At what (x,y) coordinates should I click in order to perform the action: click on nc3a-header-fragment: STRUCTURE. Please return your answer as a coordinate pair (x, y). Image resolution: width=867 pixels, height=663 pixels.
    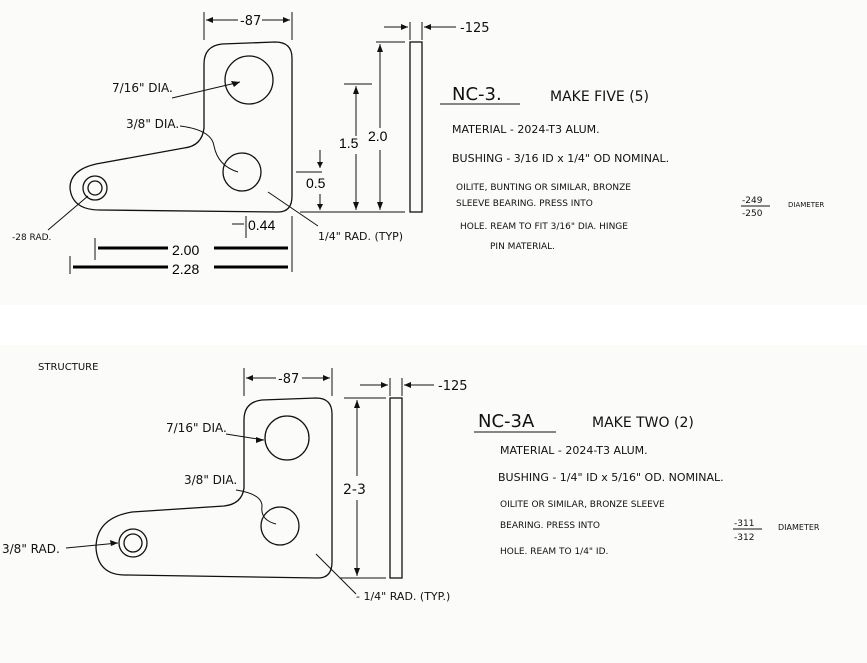
    Looking at the image, I should click on (68, 367).